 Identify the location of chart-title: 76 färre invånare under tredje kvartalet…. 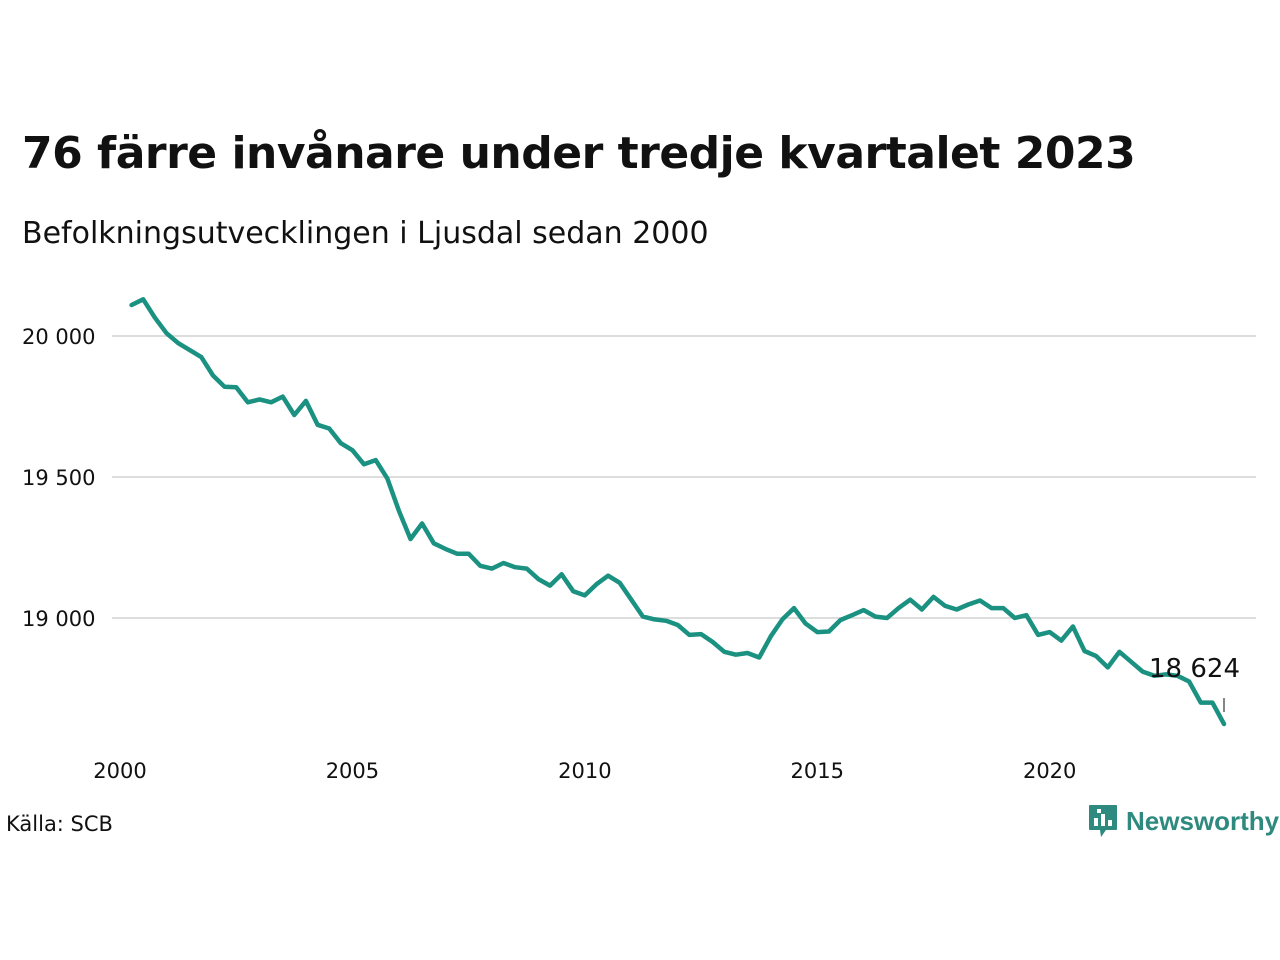
(579, 153).